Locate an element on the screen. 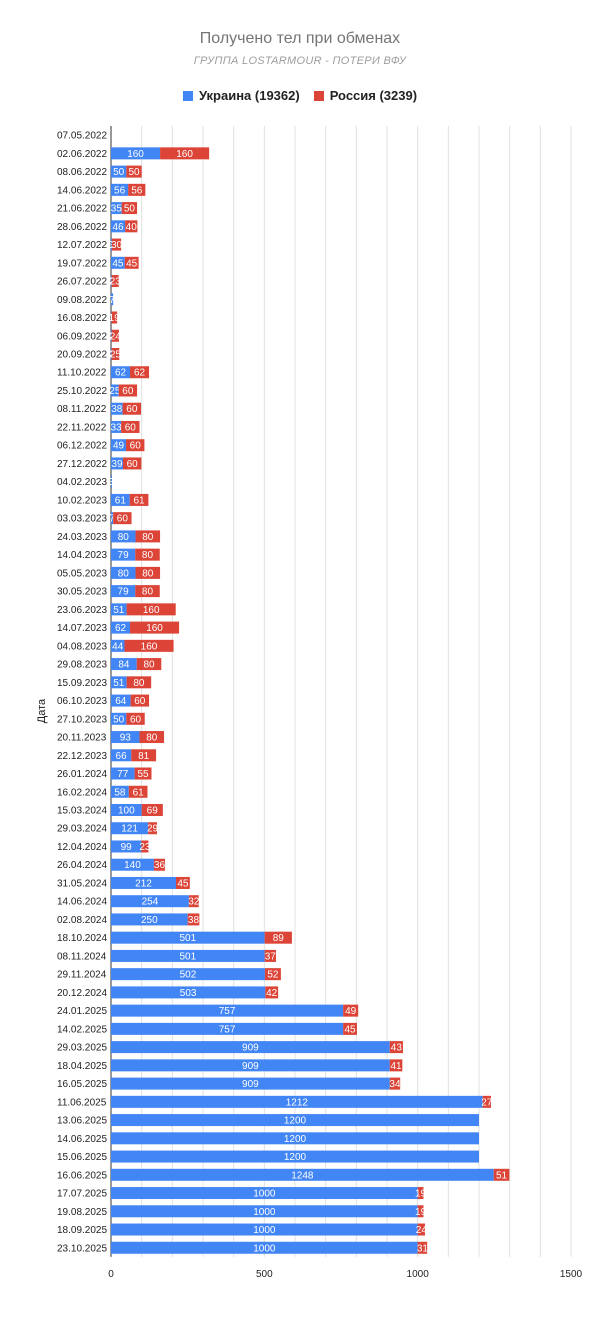 The width and height of the screenshot is (600, 1317). data-label-ukraine: 250 is located at coordinates (149, 920).